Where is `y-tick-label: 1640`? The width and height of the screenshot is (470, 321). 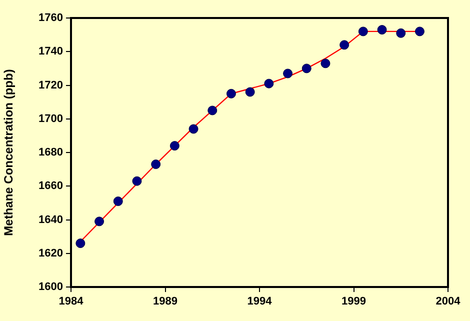
y-tick-label: 1640 is located at coordinates (50, 220).